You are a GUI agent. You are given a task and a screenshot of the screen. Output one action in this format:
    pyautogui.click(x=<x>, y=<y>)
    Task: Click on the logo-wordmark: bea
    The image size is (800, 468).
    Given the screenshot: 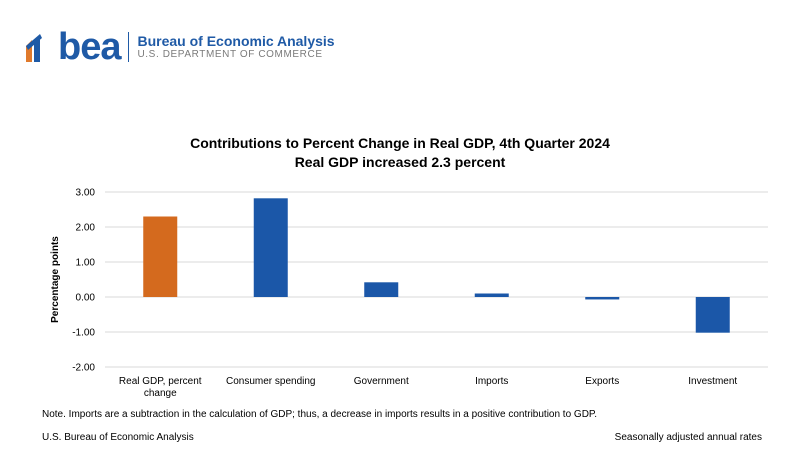 What is the action you would take?
    pyautogui.click(x=89, y=47)
    